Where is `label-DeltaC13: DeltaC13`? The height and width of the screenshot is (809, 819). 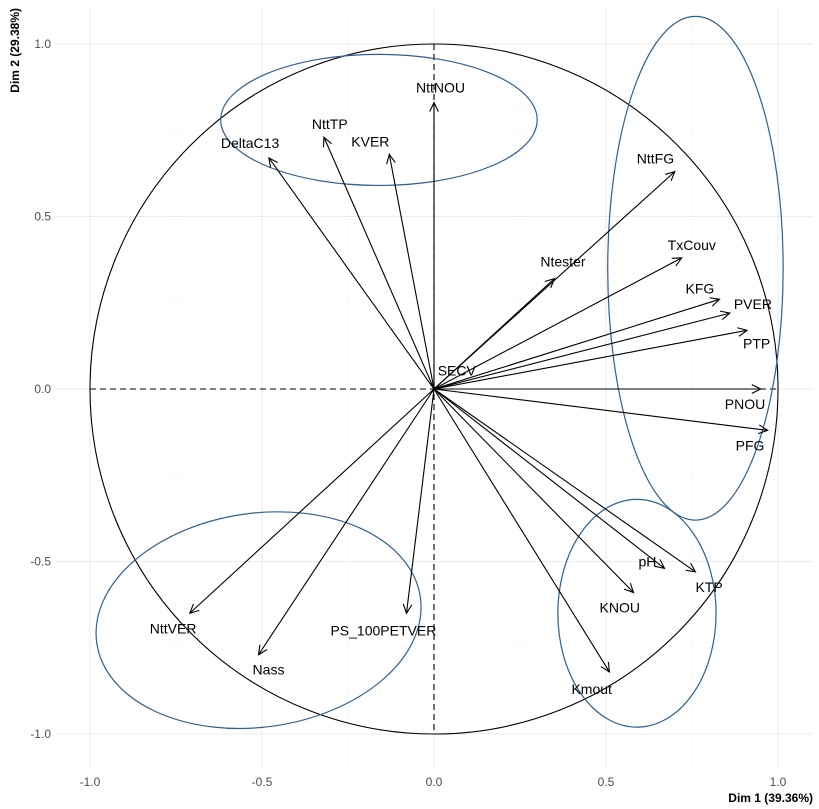
label-DeltaC13: DeltaC13 is located at coordinates (250, 143).